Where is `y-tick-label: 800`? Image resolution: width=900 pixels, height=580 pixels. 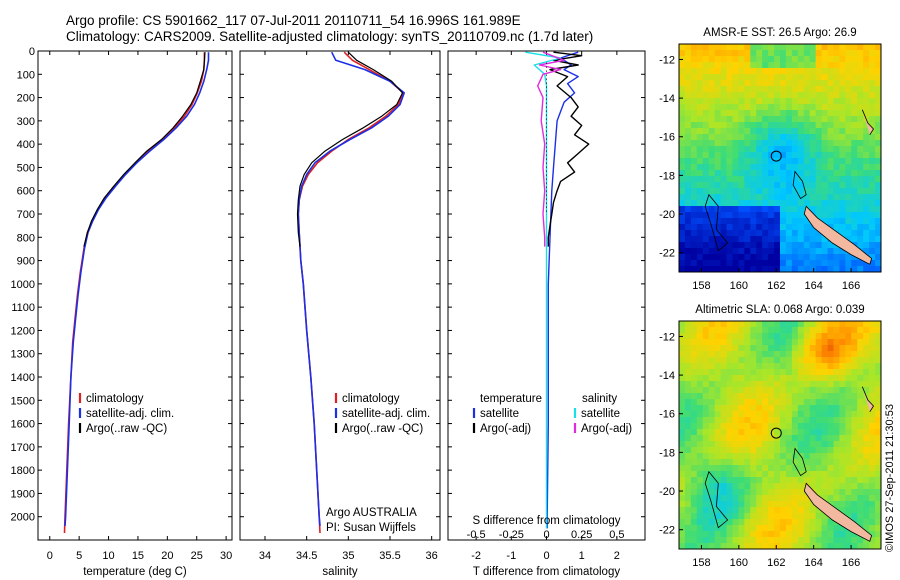
y-tick-label: 800 is located at coordinates (26, 238).